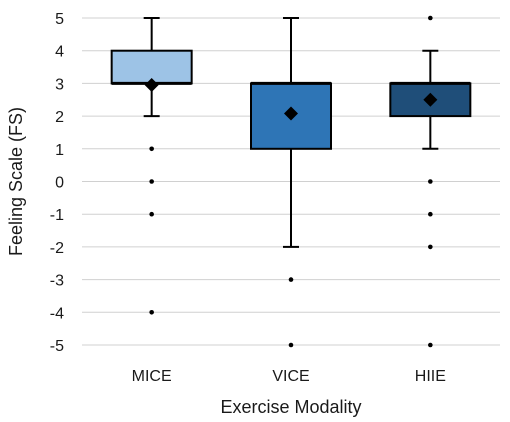  What do you see at coordinates (57, 313) in the screenshot?
I see `y-tick-label: -4` at bounding box center [57, 313].